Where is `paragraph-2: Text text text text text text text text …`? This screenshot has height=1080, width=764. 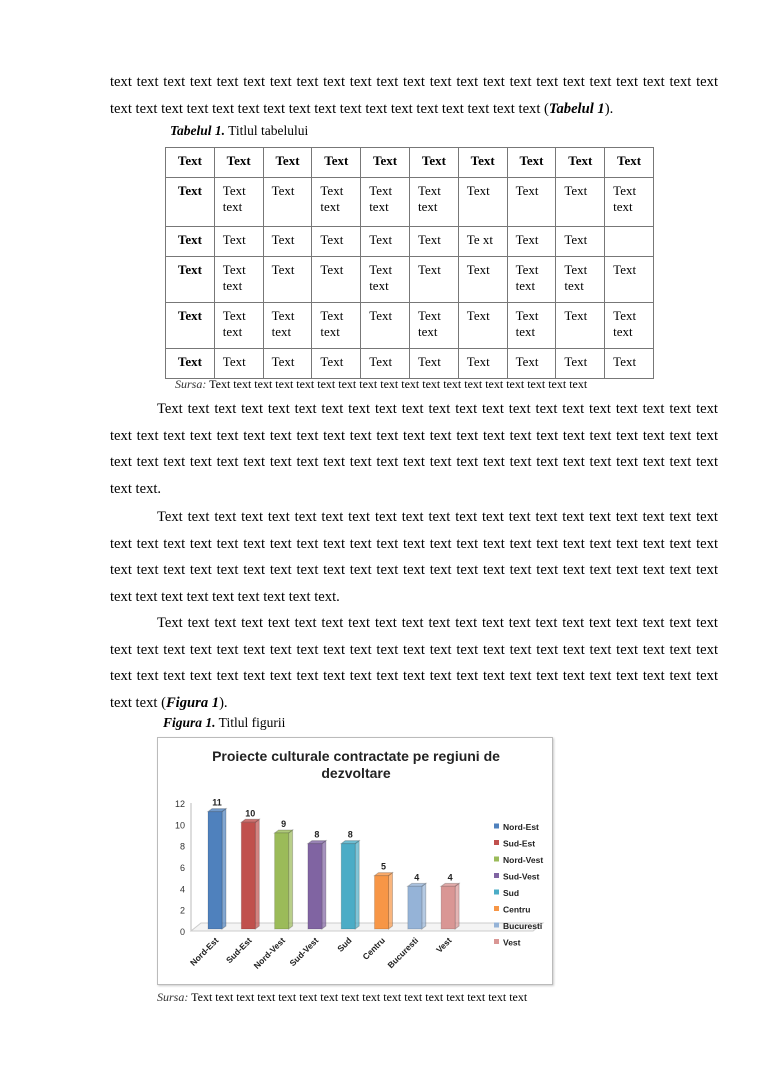
paragraph-2: Text text text text text text text text … is located at coordinates (414, 557).